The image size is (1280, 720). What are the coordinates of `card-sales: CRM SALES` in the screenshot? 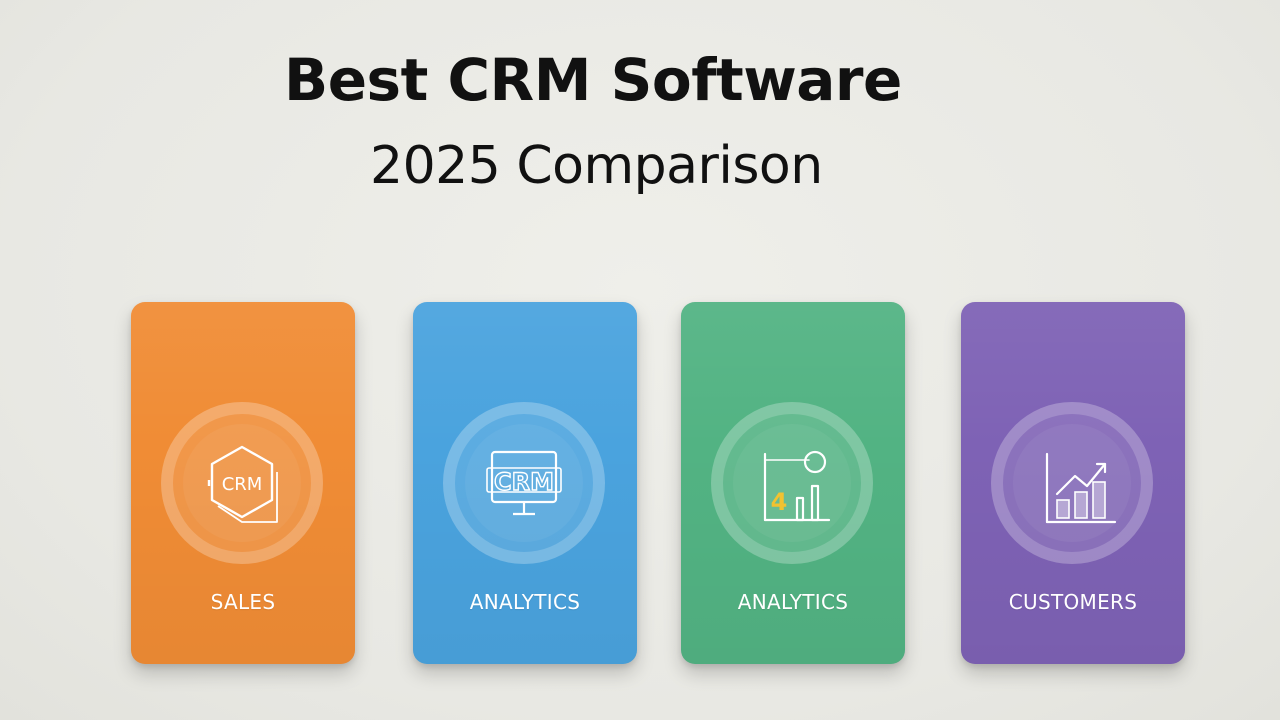 It's located at (243, 483).